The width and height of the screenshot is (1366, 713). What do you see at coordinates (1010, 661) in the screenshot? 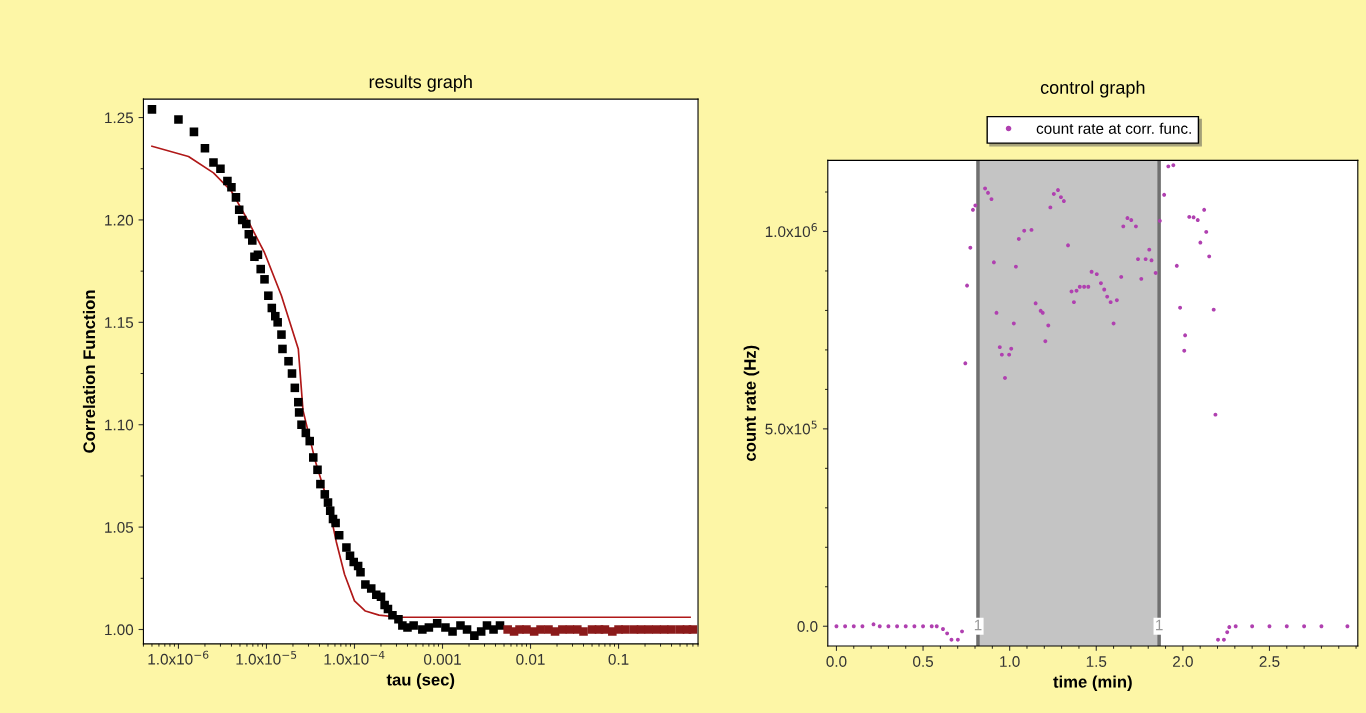
I see `x-tick-label: 1.0` at bounding box center [1010, 661].